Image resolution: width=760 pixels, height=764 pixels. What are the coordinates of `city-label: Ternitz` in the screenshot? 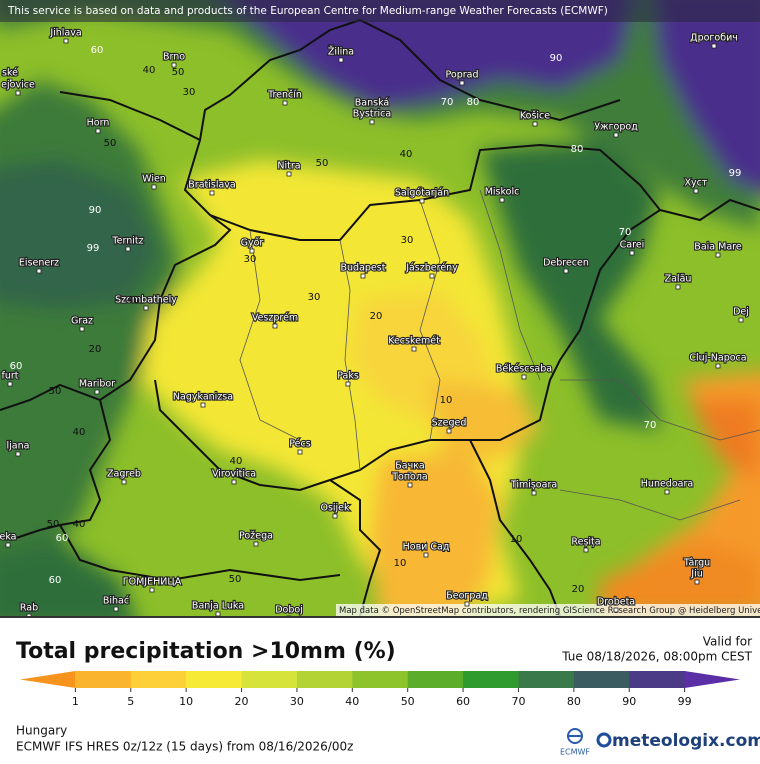 It's located at (127, 241).